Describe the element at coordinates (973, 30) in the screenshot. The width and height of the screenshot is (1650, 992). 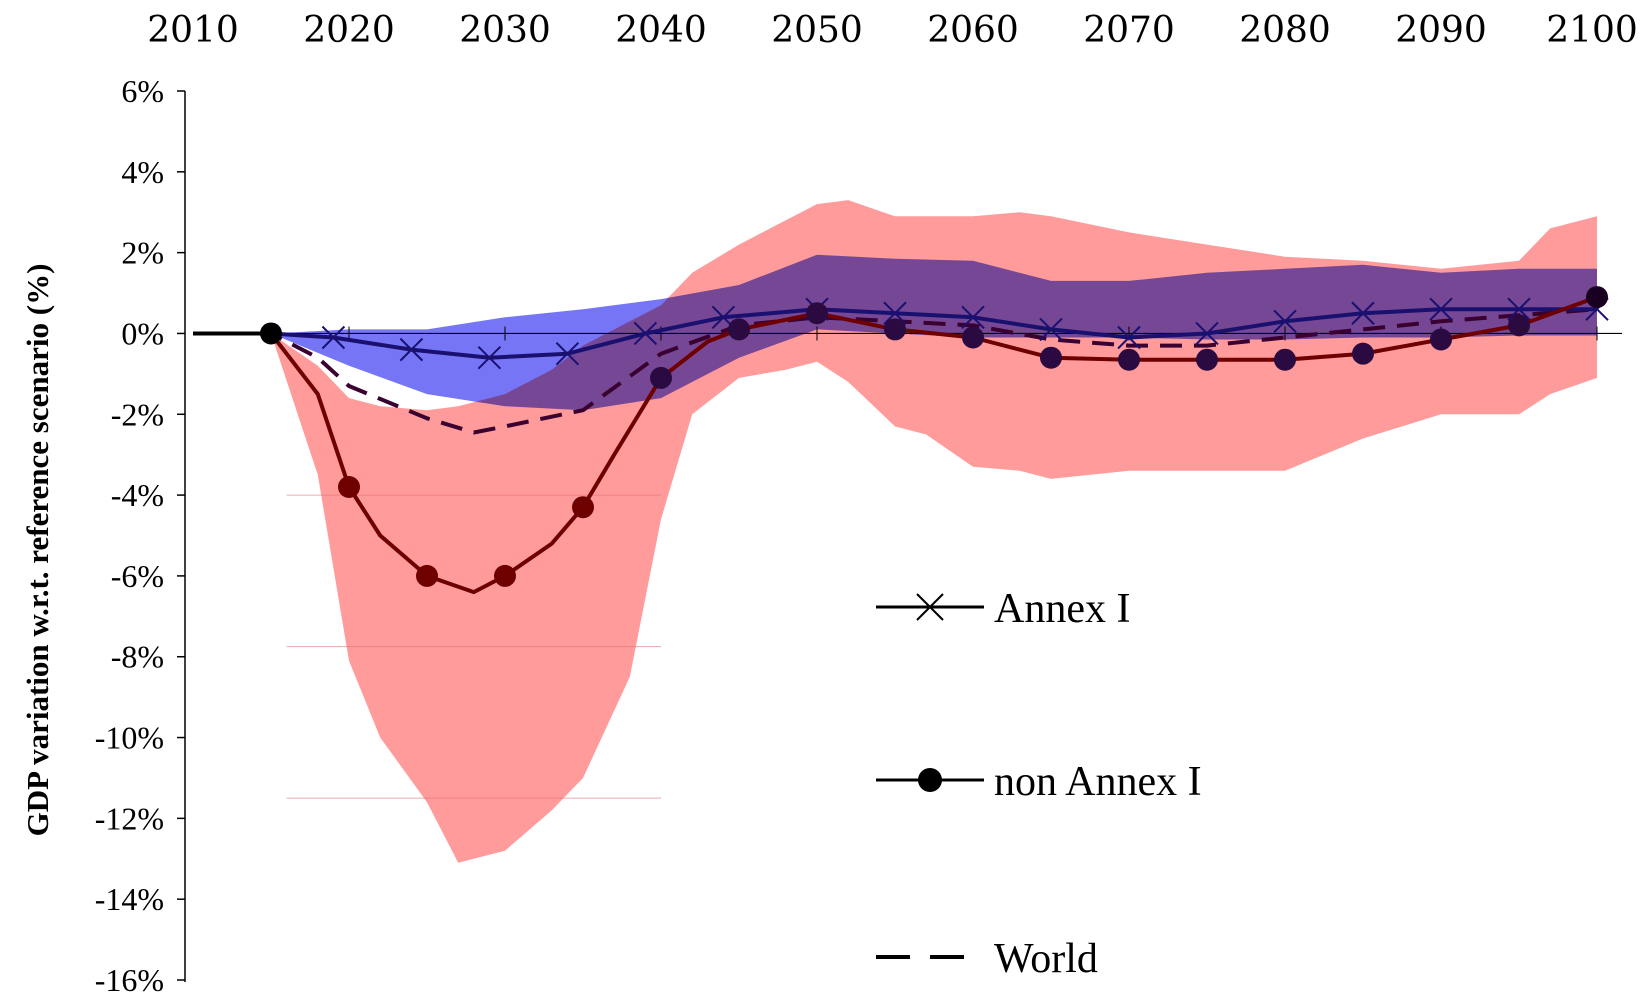
I see `x-tick-label: 2060` at that location.